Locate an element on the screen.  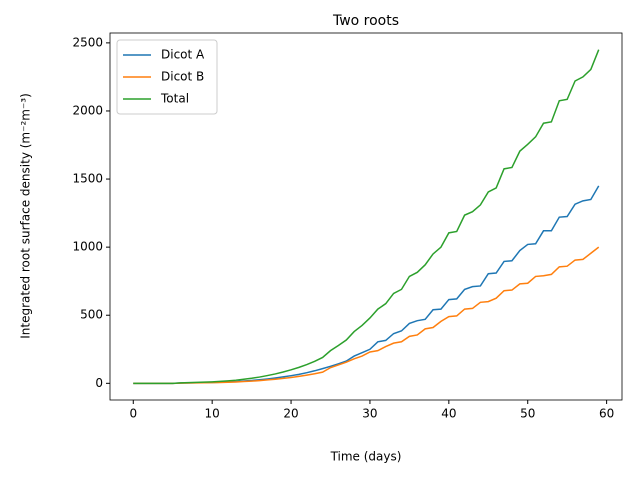
y-tick-label: 500 is located at coordinates (91, 315).